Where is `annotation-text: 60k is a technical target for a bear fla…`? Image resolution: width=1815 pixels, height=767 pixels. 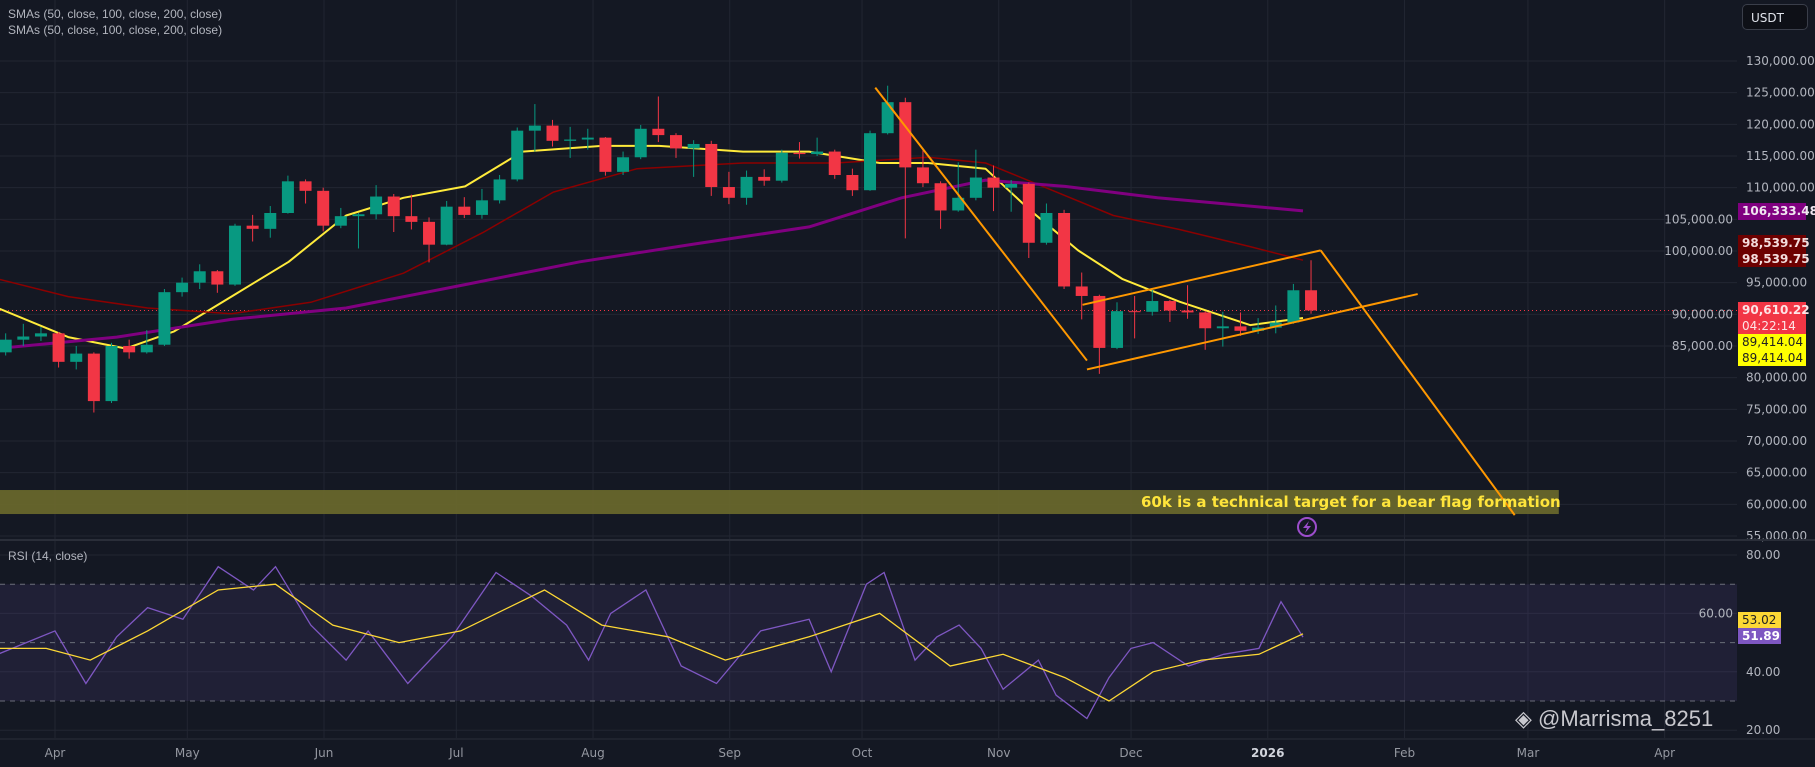
annotation-text: 60k is a technical target for a bear fla… is located at coordinates (1351, 502).